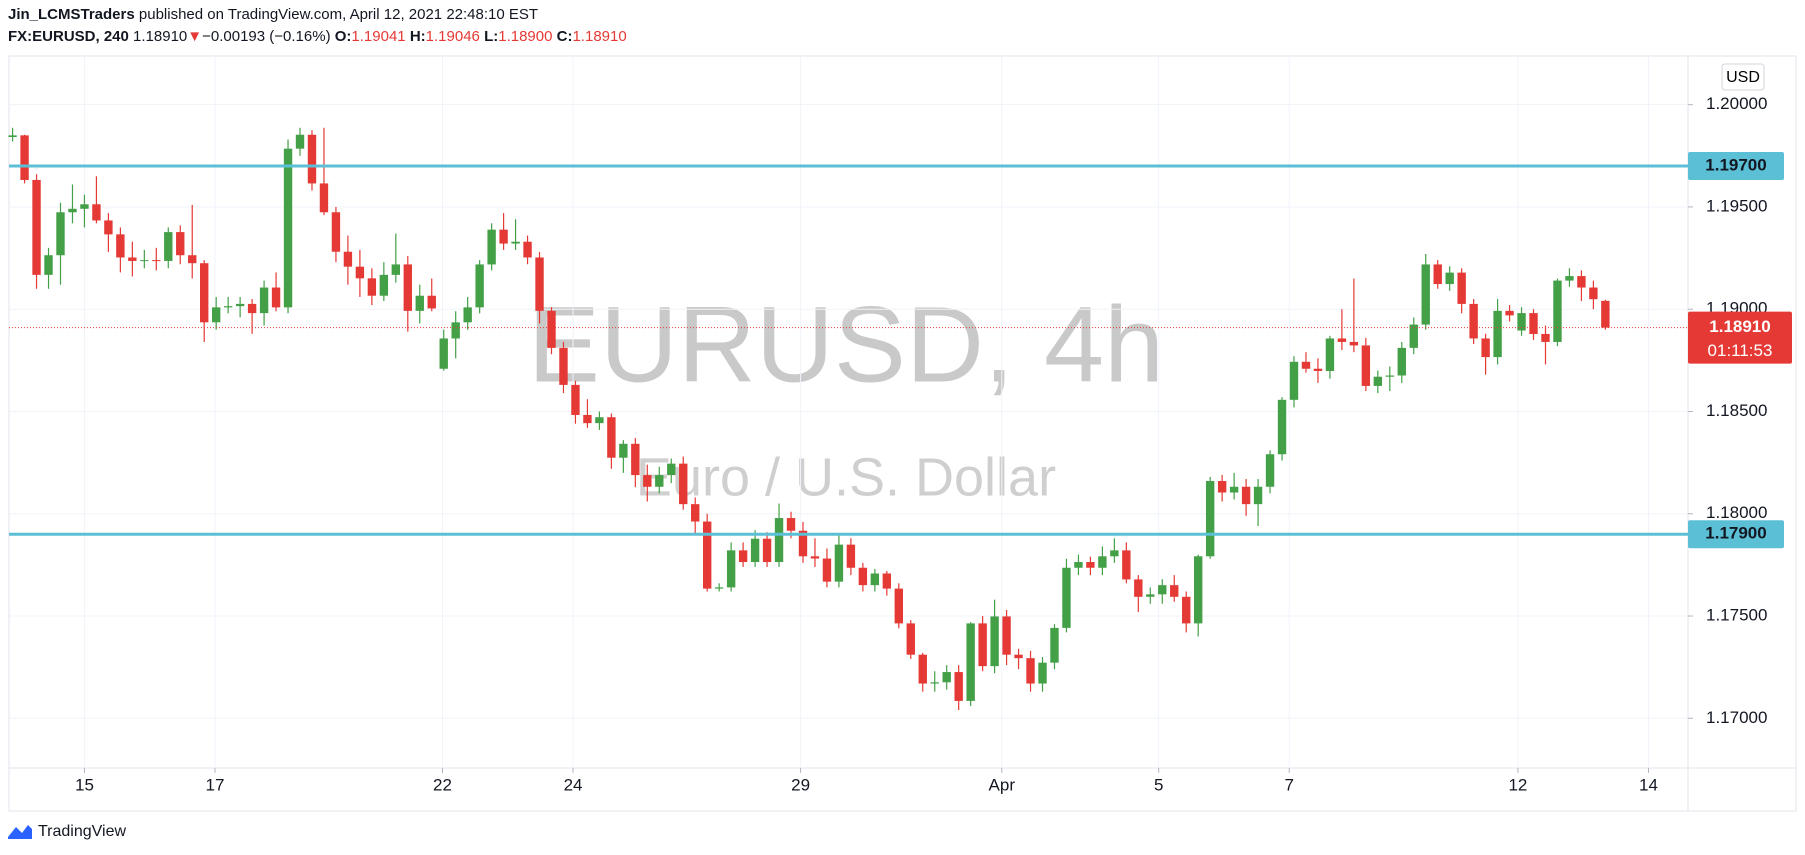  What do you see at coordinates (215, 784) in the screenshot?
I see `x-tick-label: 17` at bounding box center [215, 784].